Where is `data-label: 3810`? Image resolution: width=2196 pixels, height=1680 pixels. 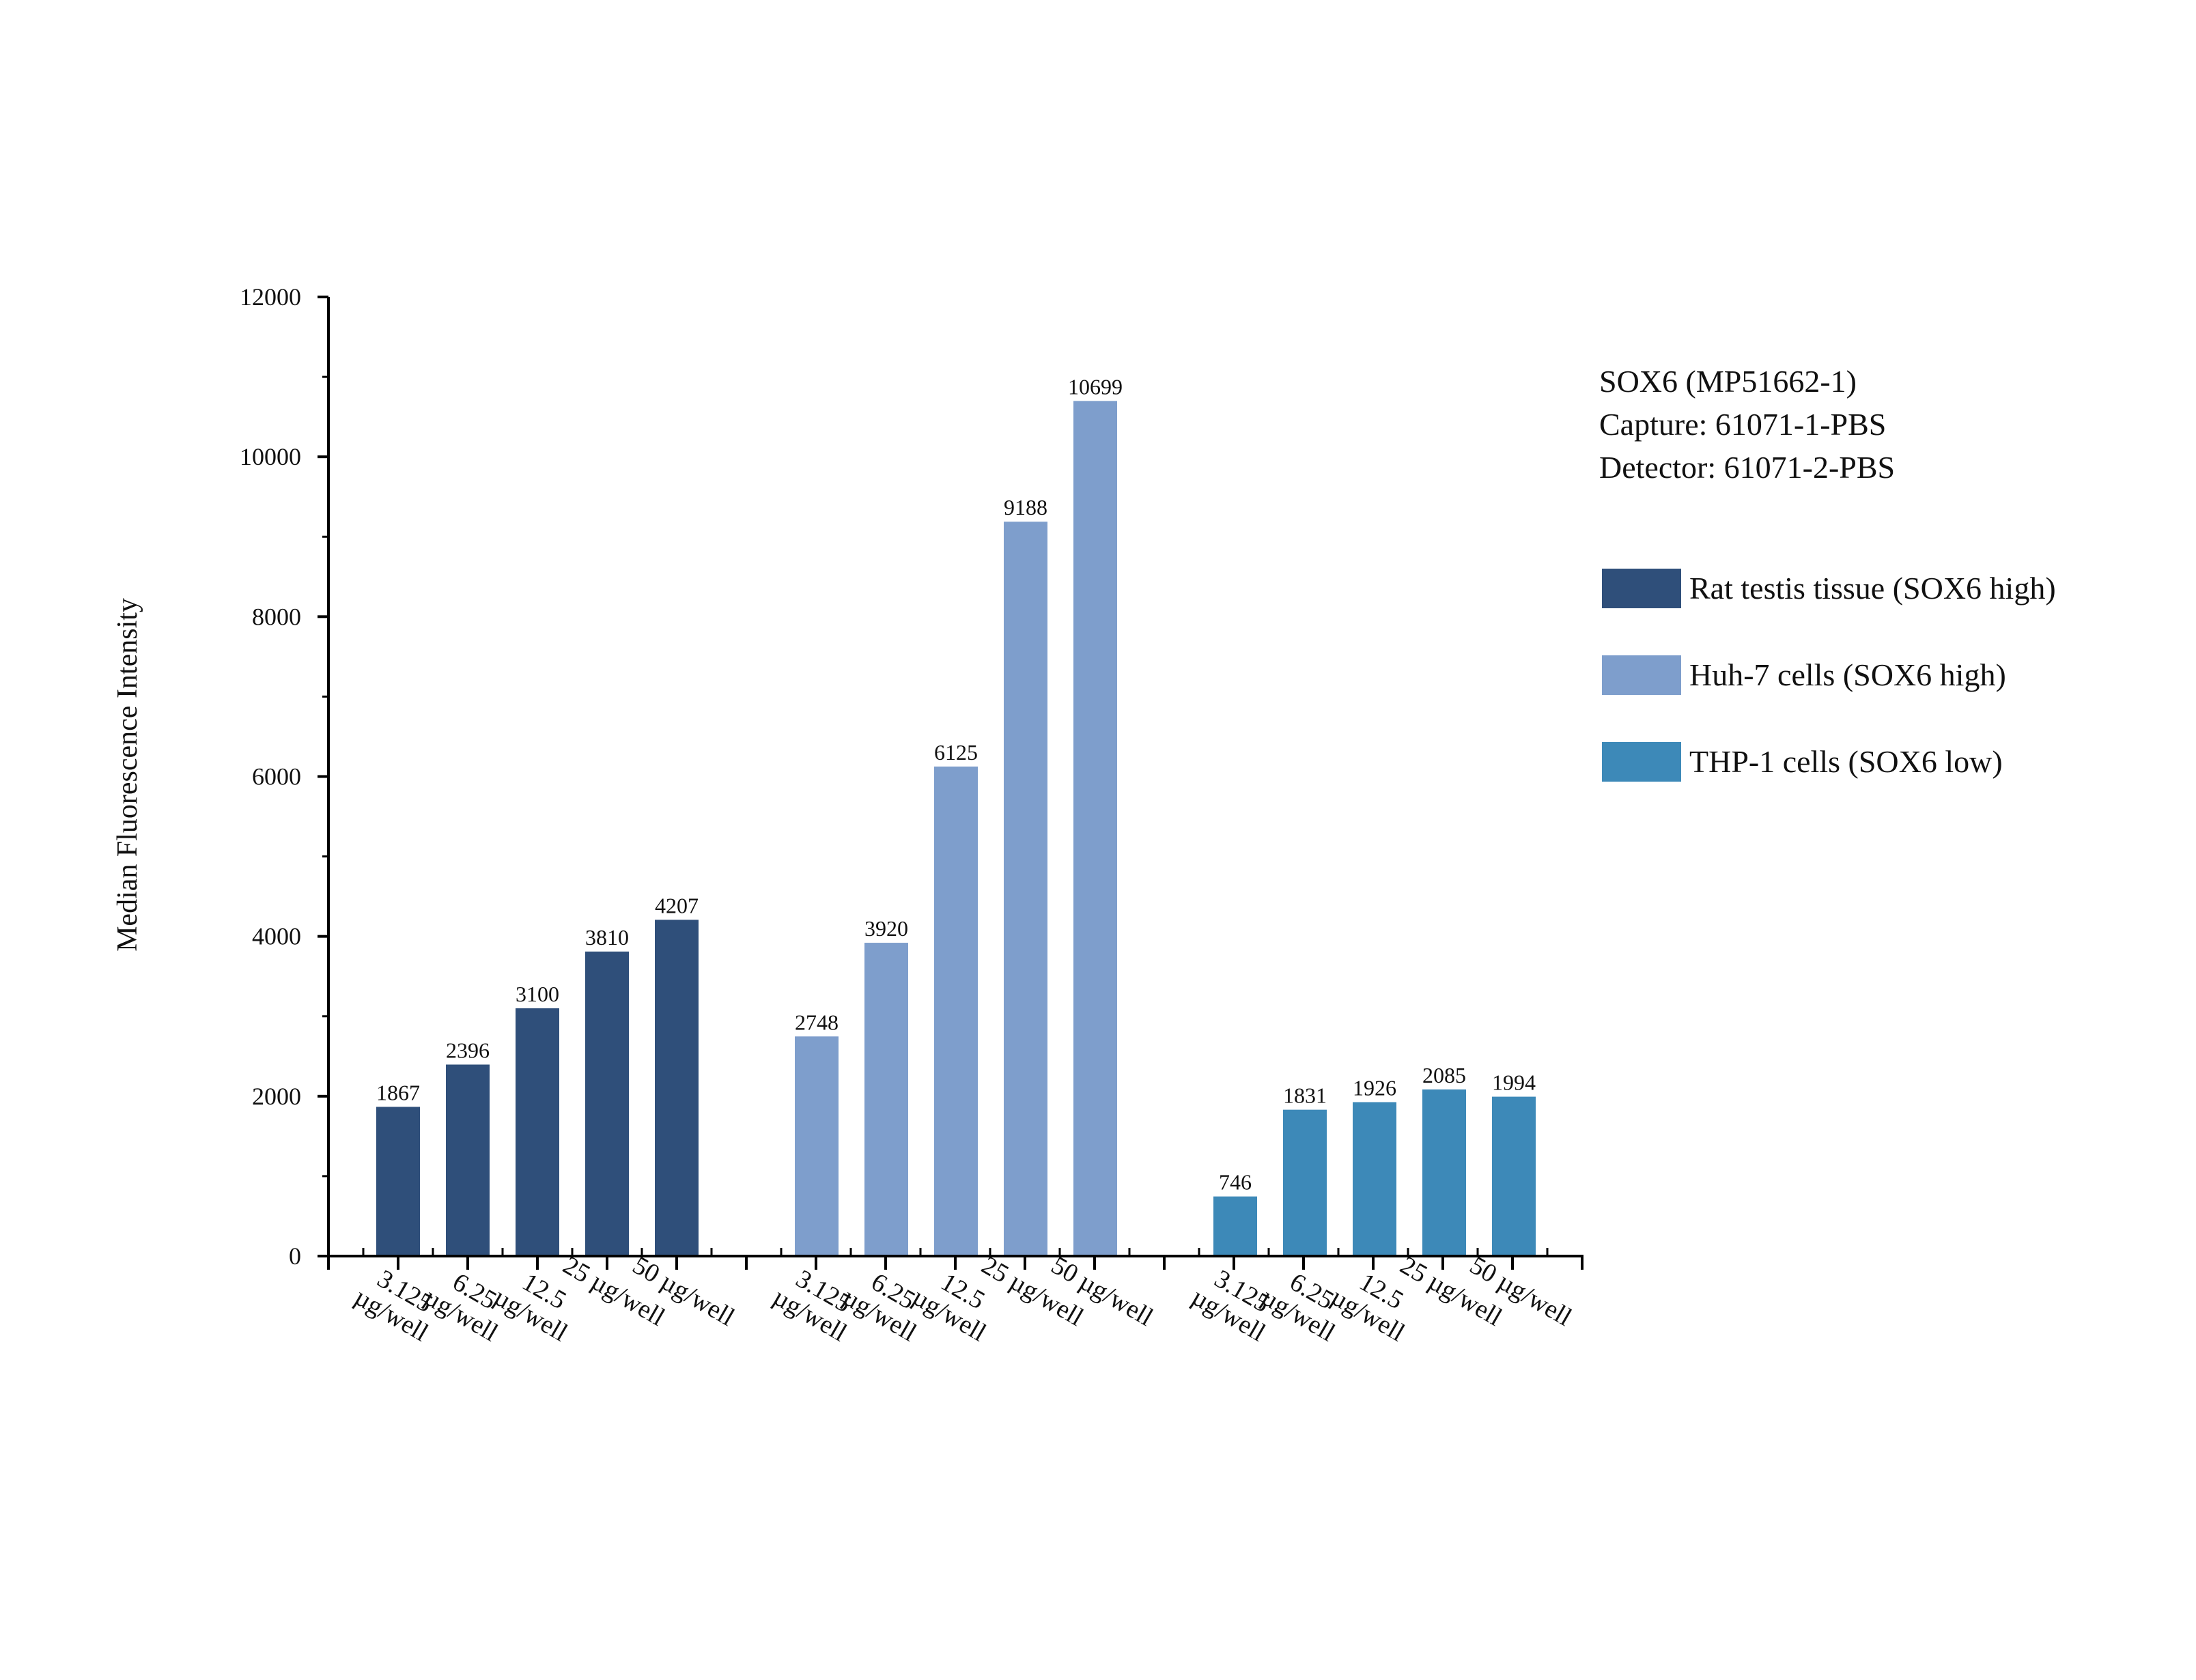 data-label: 3810 is located at coordinates (607, 937).